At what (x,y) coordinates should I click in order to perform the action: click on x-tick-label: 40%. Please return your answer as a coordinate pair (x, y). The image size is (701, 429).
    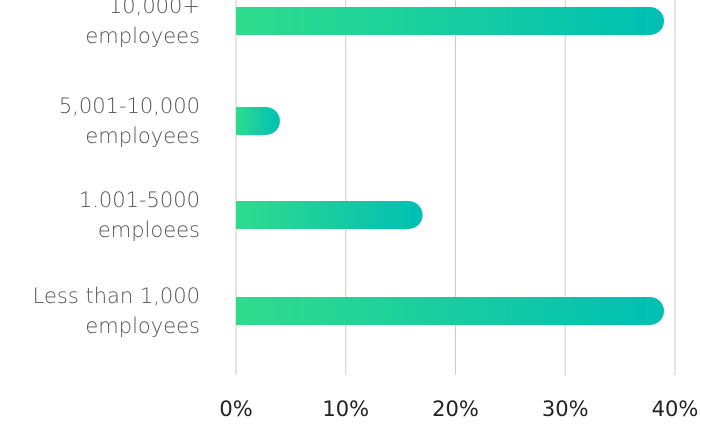
    Looking at the image, I should click on (675, 409).